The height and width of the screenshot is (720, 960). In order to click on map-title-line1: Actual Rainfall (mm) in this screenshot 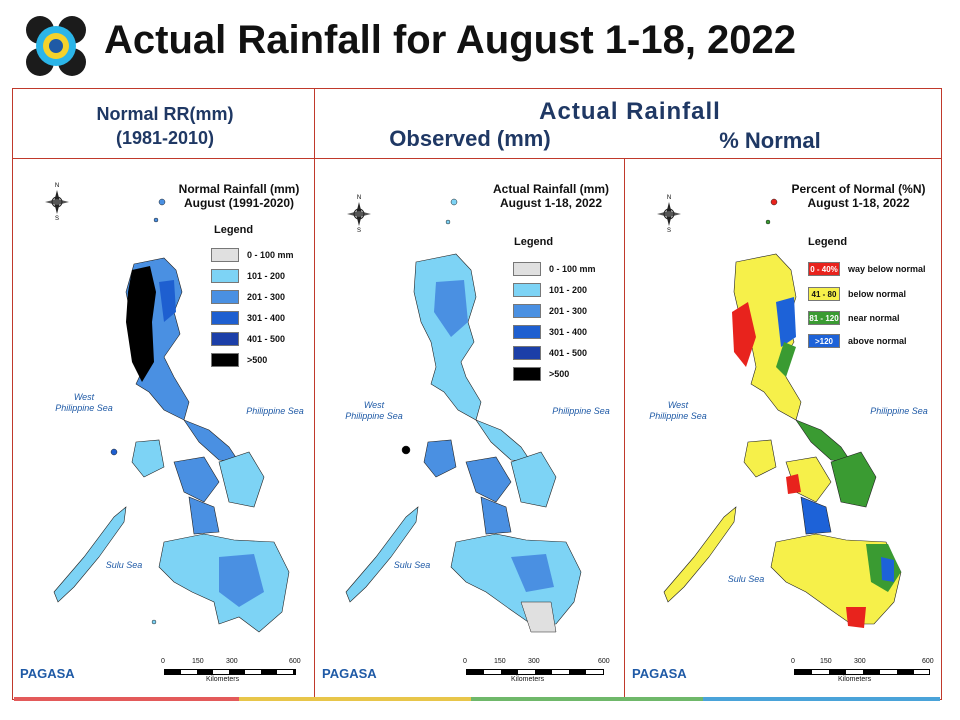, I will do `click(550, 189)`.